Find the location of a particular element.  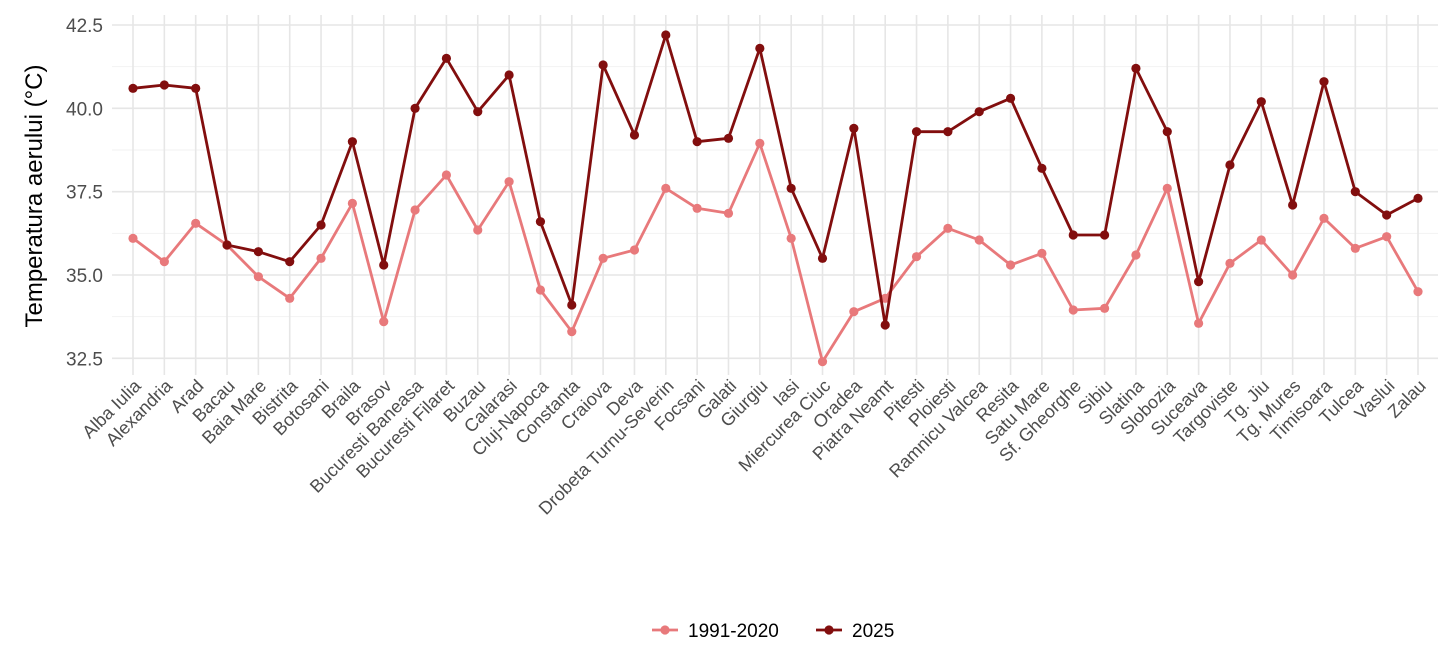

y-tick-label: 37.5 is located at coordinates (84, 193).